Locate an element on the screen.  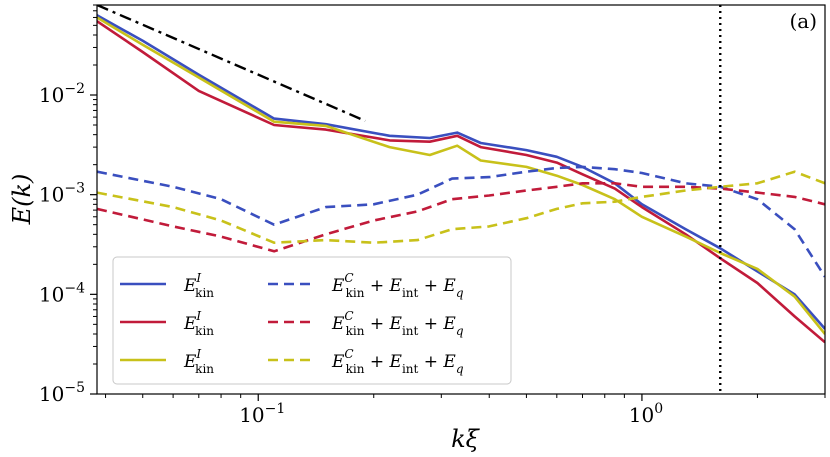
y-axis-label: E(k) is located at coordinates (22, 200).